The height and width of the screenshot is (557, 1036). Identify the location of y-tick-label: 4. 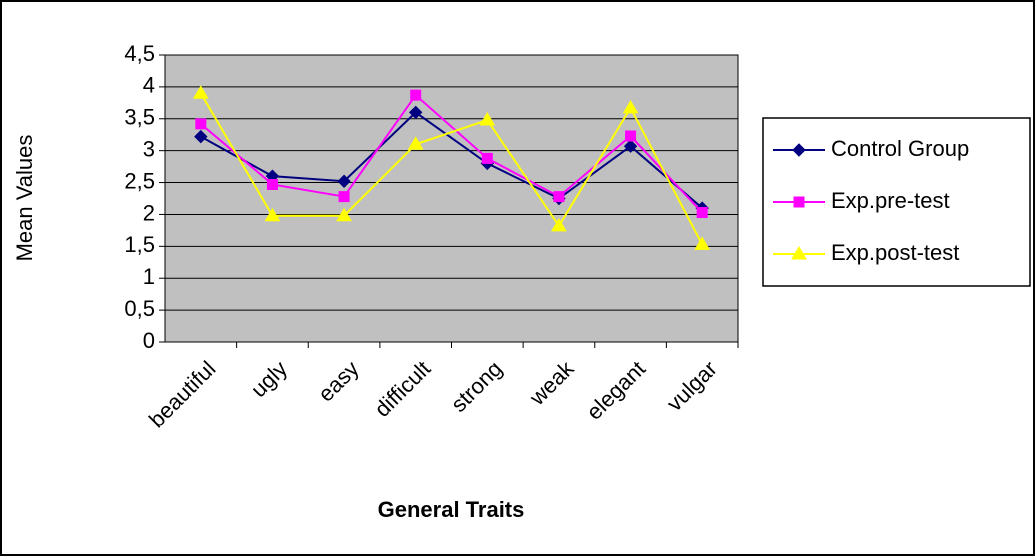
(149, 85).